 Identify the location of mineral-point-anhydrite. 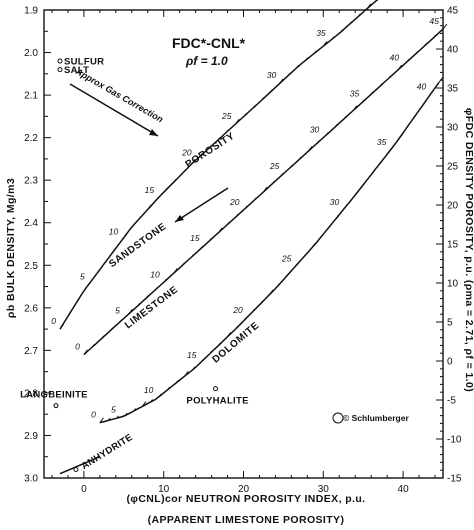
(76, 469).